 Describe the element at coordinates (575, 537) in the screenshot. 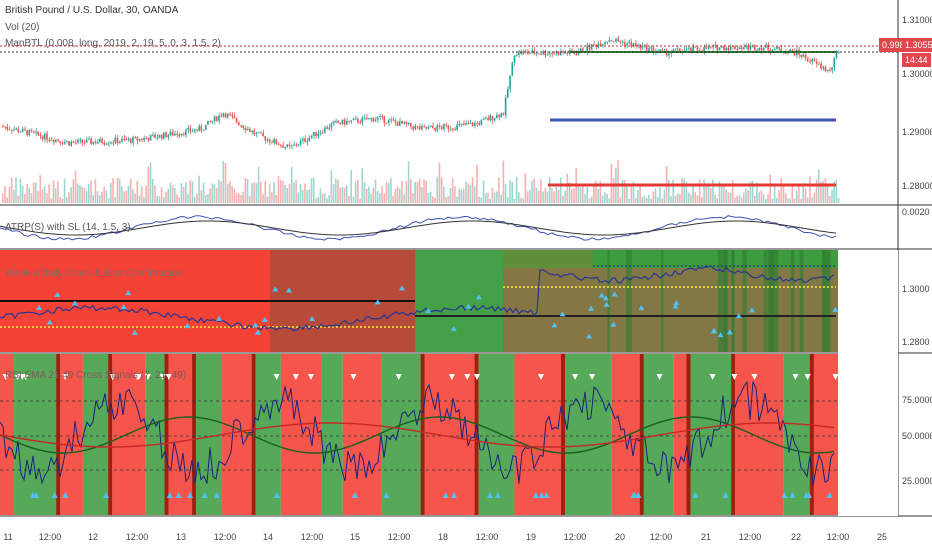

I see `time-label-13: 12:00` at that location.